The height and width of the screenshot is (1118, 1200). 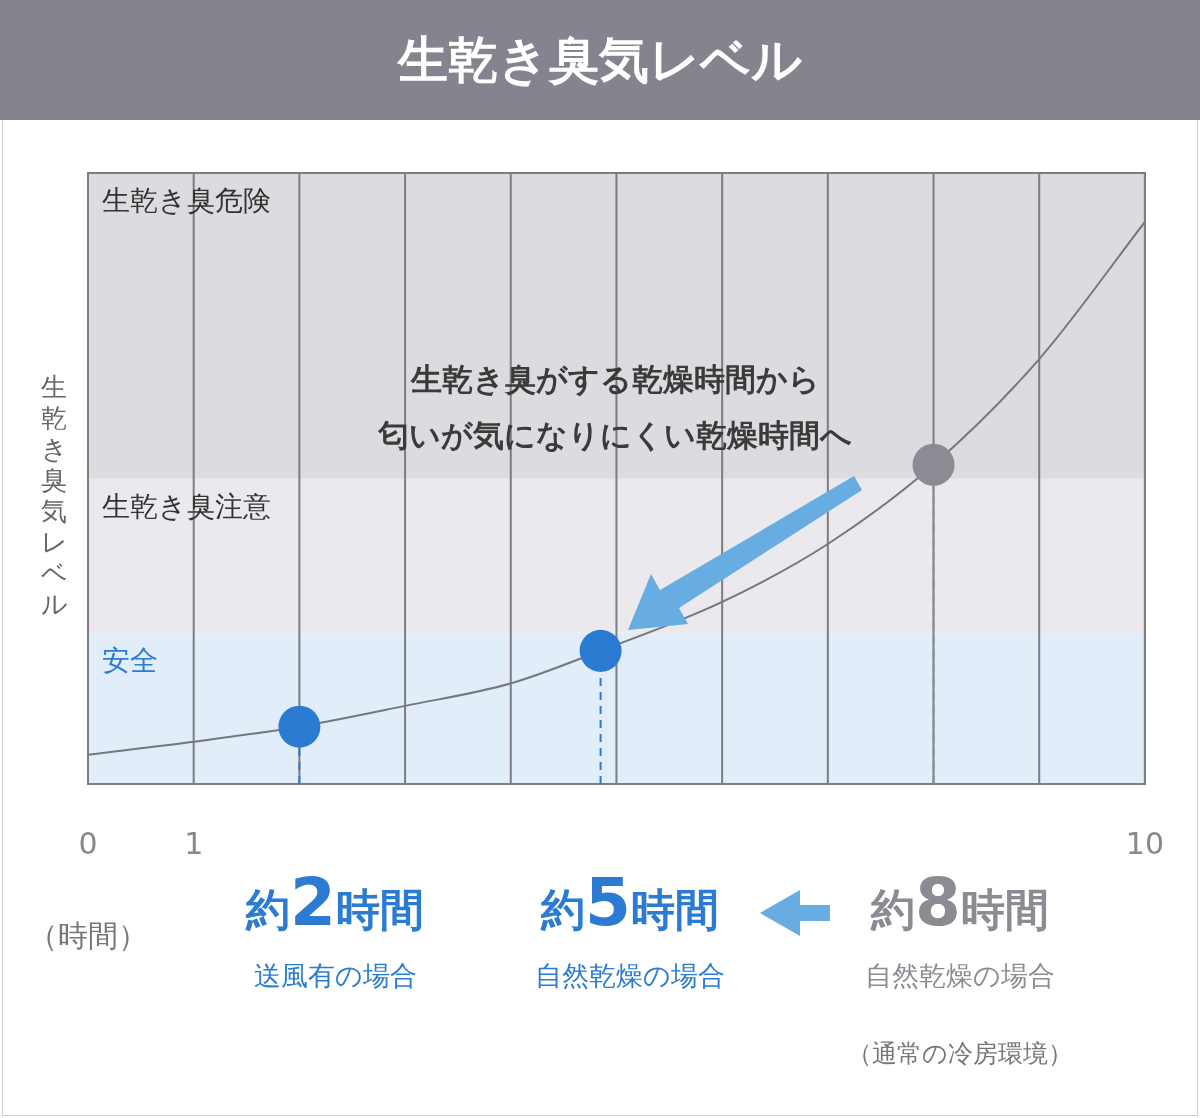 I want to click on text: 約5時間, so click(x=629, y=902).